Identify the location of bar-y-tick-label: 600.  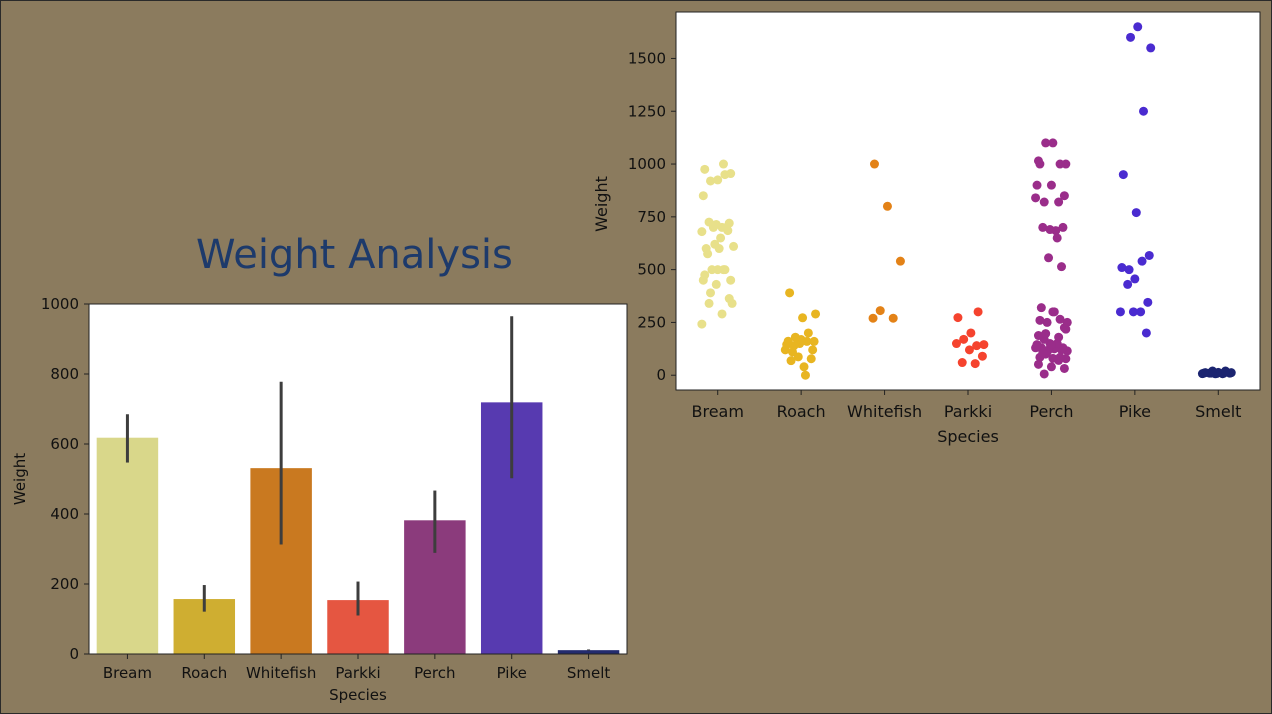
(64, 444).